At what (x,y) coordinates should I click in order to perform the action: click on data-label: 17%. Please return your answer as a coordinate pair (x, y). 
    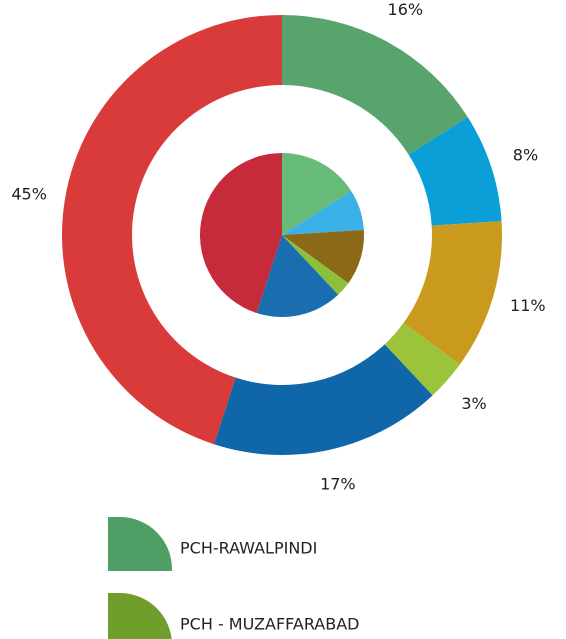
    Looking at the image, I should click on (338, 483).